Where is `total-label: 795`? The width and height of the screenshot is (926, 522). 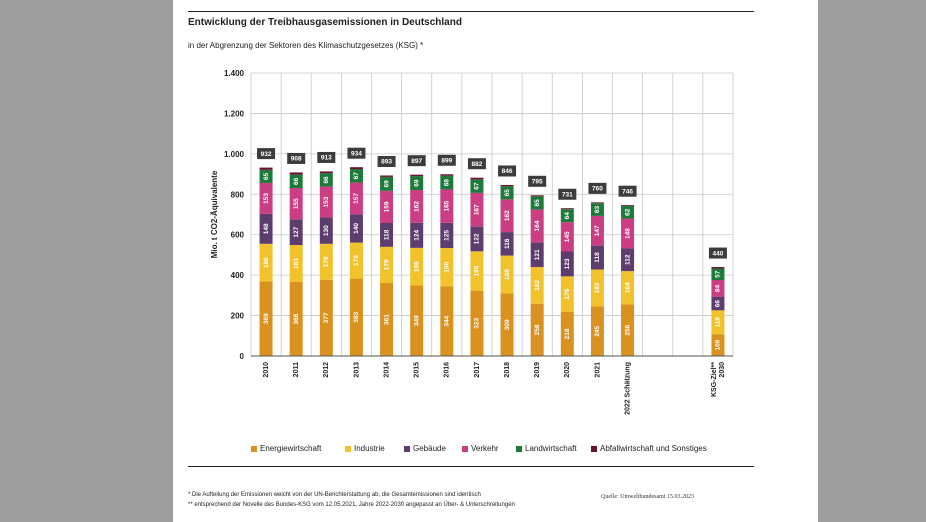 total-label: 795 is located at coordinates (537, 182).